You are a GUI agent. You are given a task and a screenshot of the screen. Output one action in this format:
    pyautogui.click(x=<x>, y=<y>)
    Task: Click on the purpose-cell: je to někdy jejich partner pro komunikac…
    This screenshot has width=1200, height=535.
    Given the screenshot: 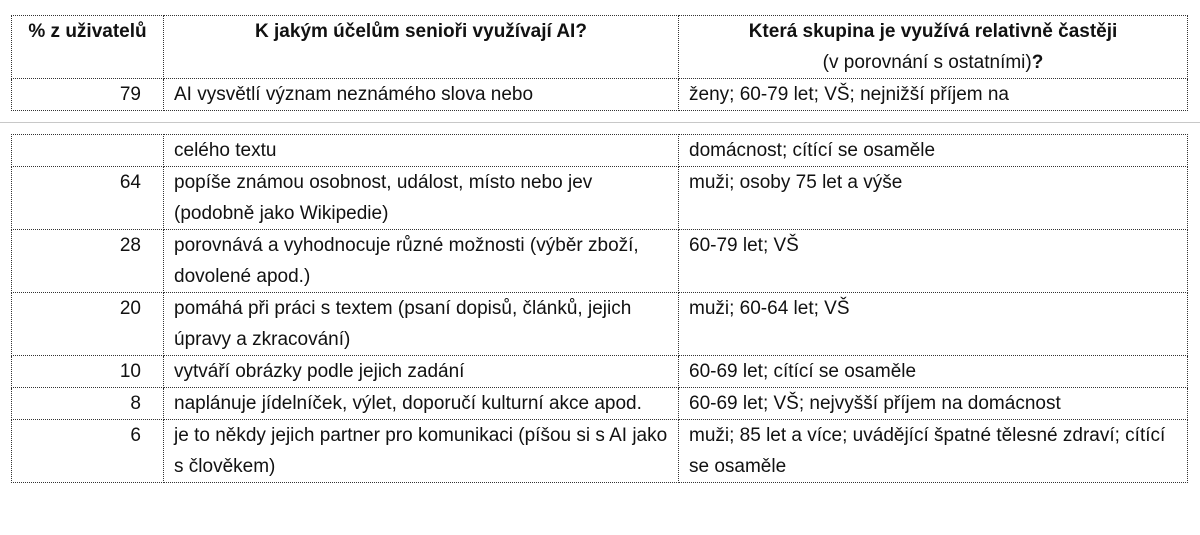 What is the action you would take?
    pyautogui.click(x=421, y=451)
    